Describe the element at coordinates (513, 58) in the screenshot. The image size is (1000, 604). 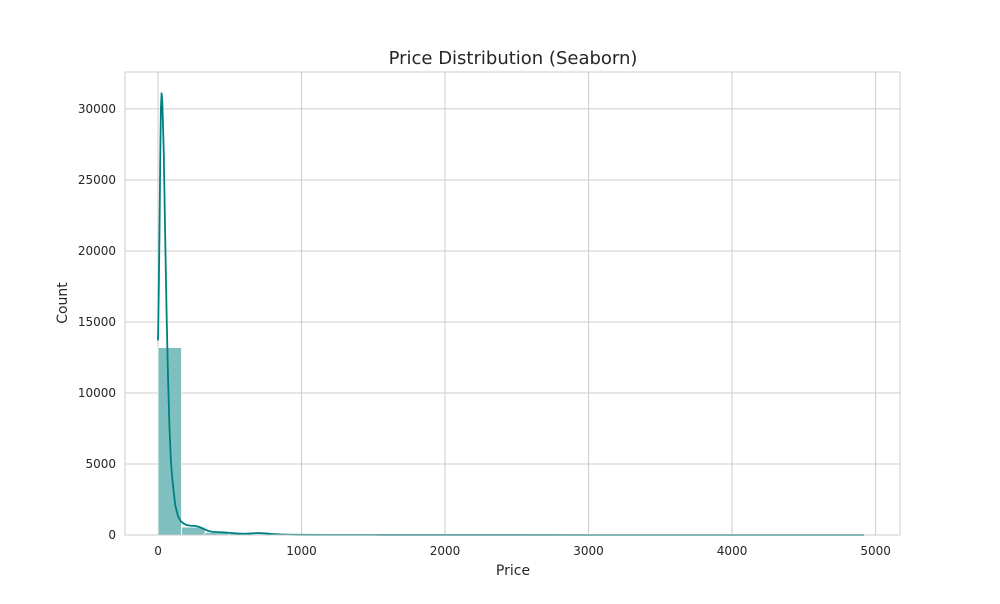
I see `chart-title: Price Distribution (Seaborn)` at that location.